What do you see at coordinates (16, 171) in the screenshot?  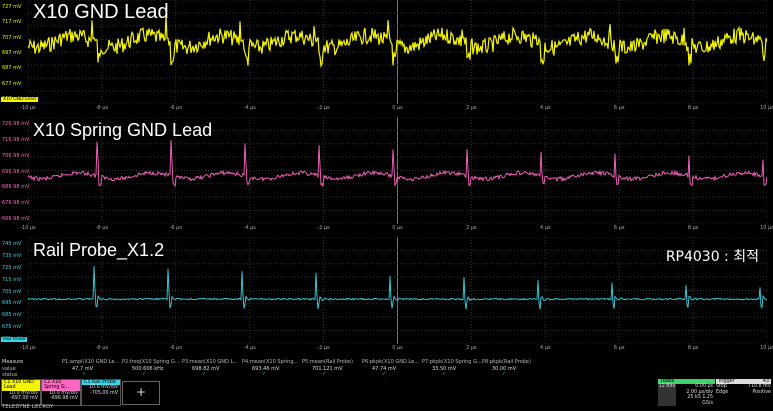 I see `y-tick-label: 696.98 mV` at bounding box center [16, 171].